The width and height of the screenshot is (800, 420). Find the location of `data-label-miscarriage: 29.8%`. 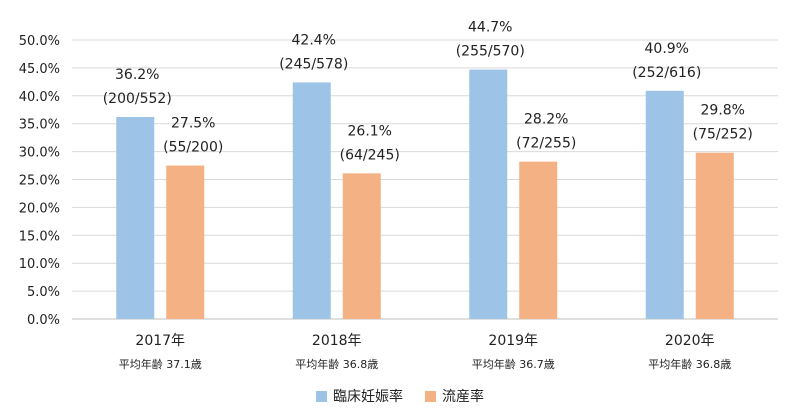

data-label-miscarriage: 29.8% is located at coordinates (723, 111).